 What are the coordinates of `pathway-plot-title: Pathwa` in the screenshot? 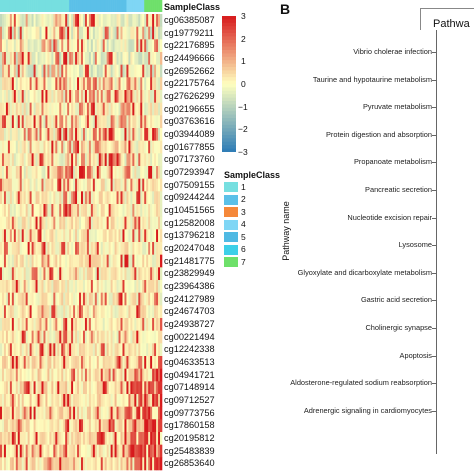 It's located at (451, 24).